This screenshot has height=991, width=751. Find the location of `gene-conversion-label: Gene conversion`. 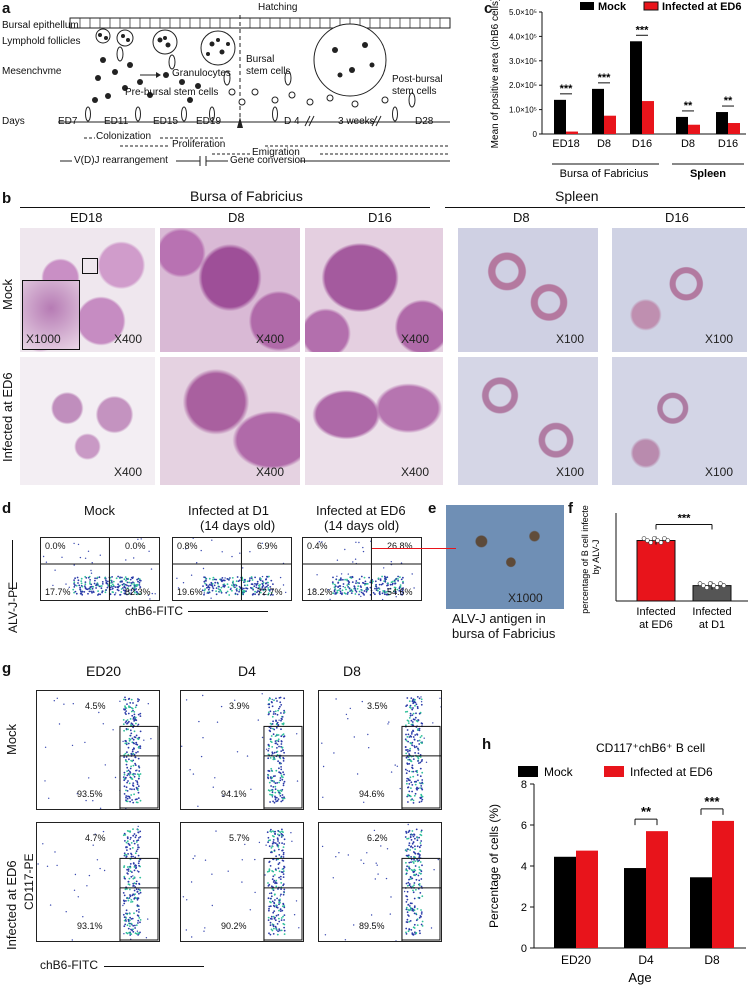

gene-conversion-label: Gene conversion is located at coordinates (268, 160).